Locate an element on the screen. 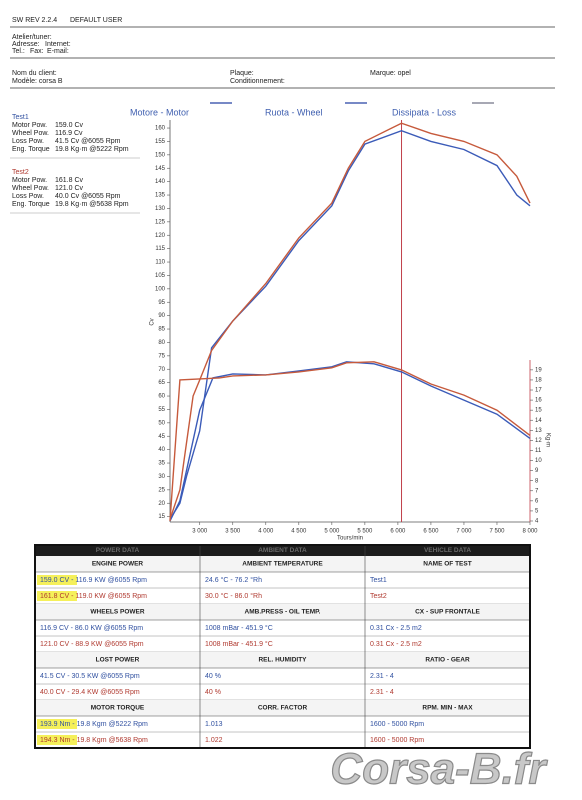 The height and width of the screenshot is (800, 582). y2-tick-label: 7 is located at coordinates (537, 491).